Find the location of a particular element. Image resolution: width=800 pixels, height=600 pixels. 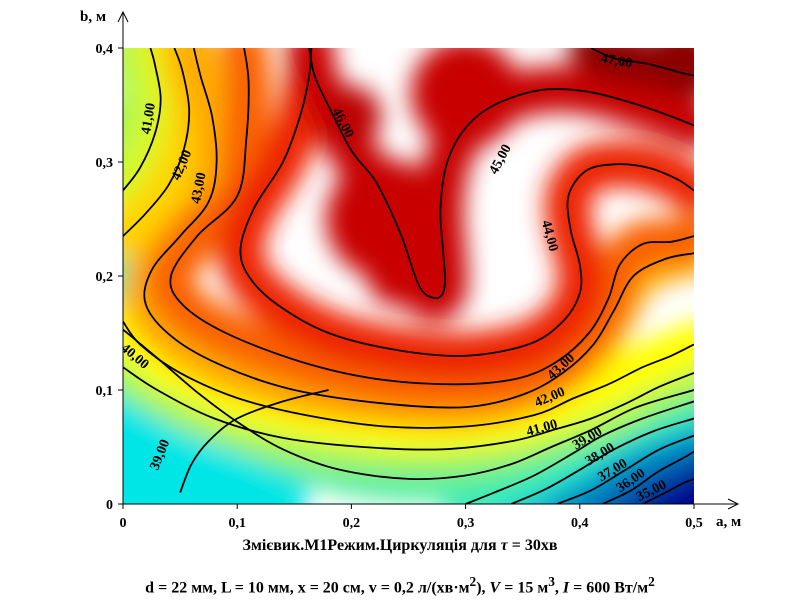

x-tick-label: 0,5 is located at coordinates (694, 523).